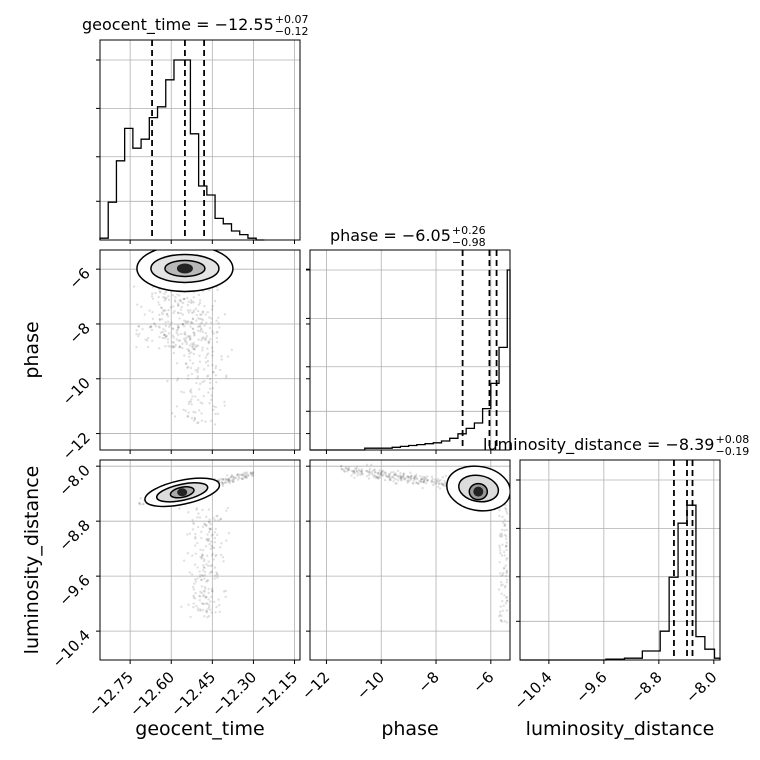 Image resolution: width=760 pixels, height=760 pixels. What do you see at coordinates (701, 687) in the screenshot?
I see `xtick-label-luminosity_distance: −8.0` at bounding box center [701, 687].